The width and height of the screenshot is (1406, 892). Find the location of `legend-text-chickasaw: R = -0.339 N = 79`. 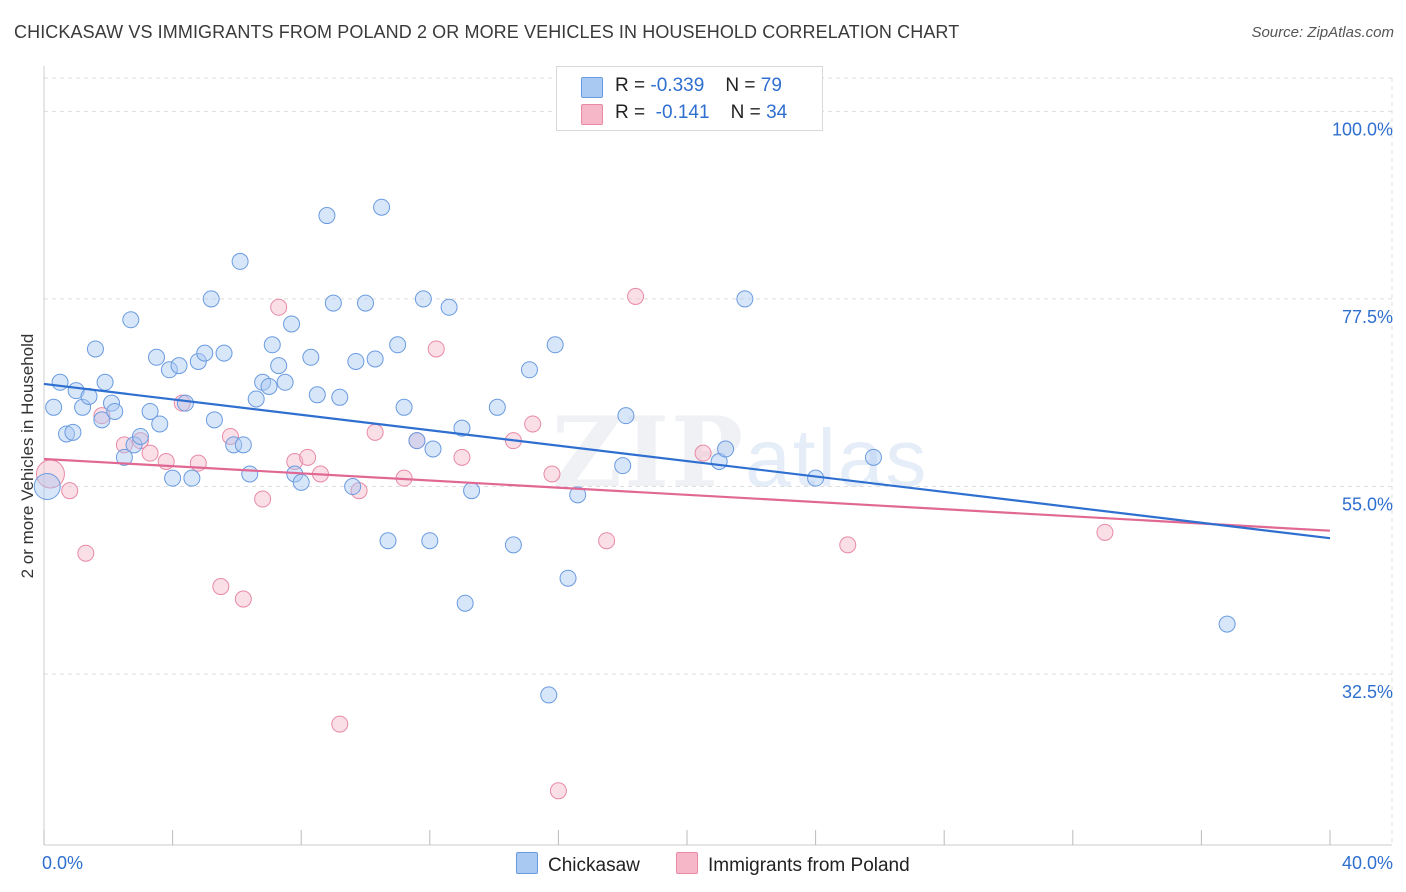

legend-text-chickasaw: R = -0.339 N = 79 is located at coordinates (698, 86).